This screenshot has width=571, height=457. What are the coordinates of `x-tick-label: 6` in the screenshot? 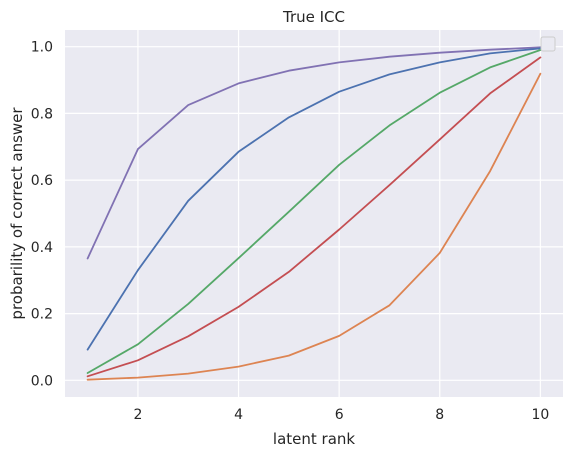 It's located at (339, 415).